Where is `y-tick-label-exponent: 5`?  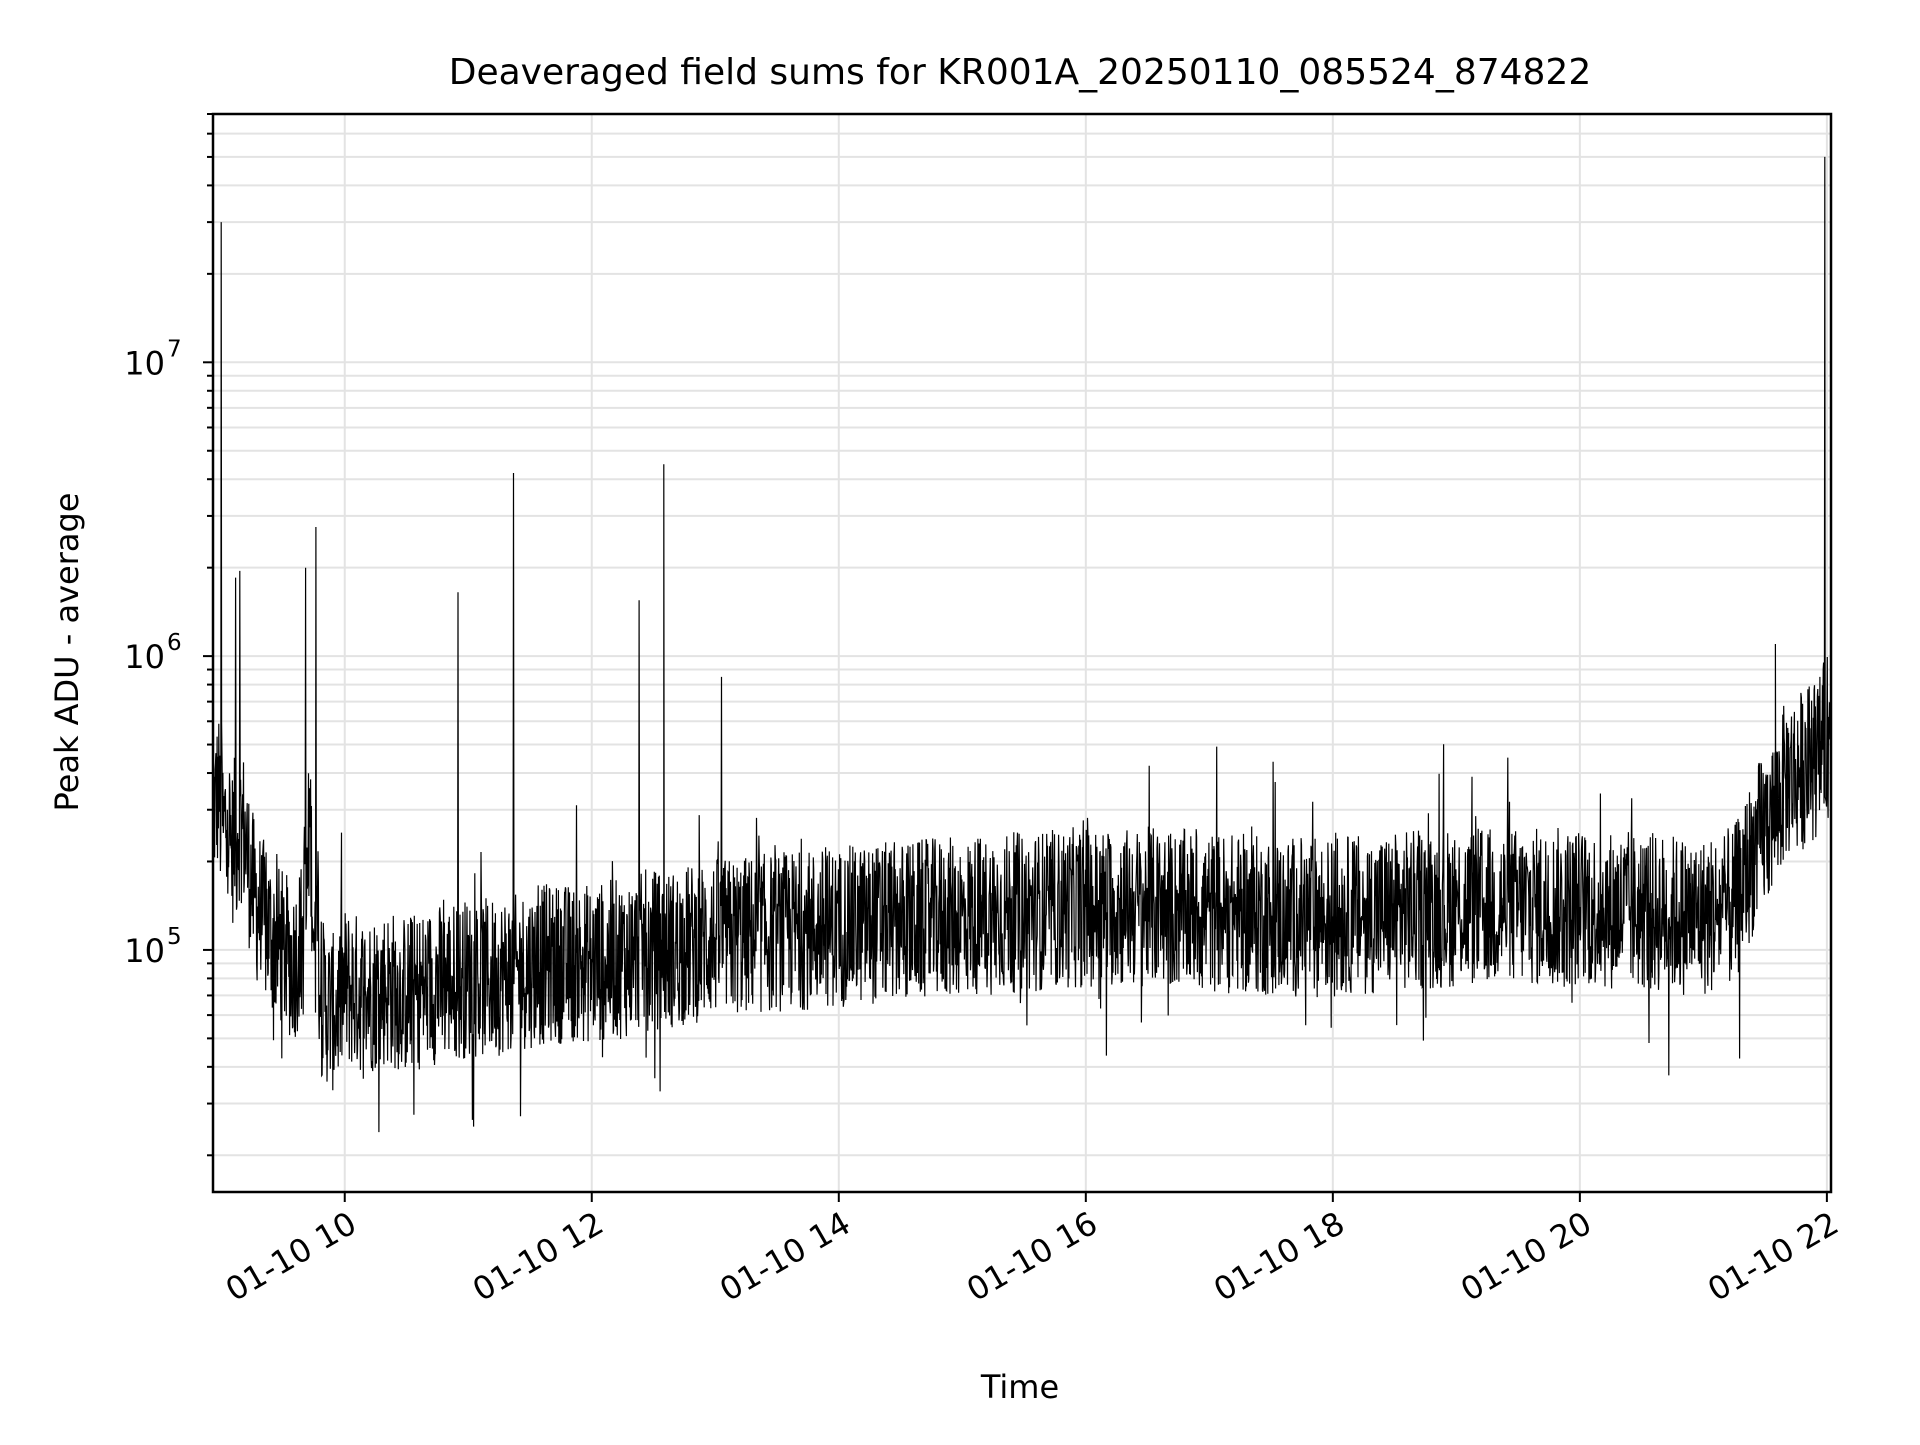 y-tick-label-exponent: 5 is located at coordinates (174, 937).